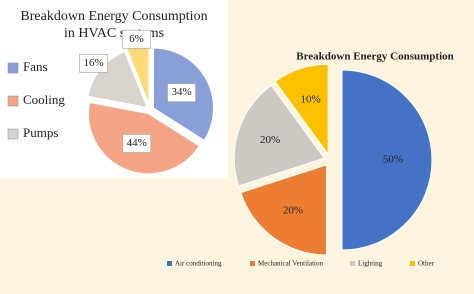 Image resolution: width=474 pixels, height=294 pixels. I want to click on legend-label: Pumps, so click(40, 132).